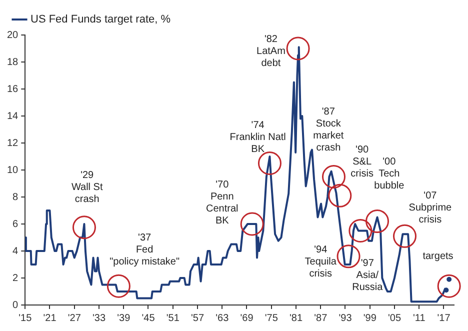 Image resolution: width=468 pixels, height=331 pixels. I want to click on x-tick-label: '05, so click(395, 318).